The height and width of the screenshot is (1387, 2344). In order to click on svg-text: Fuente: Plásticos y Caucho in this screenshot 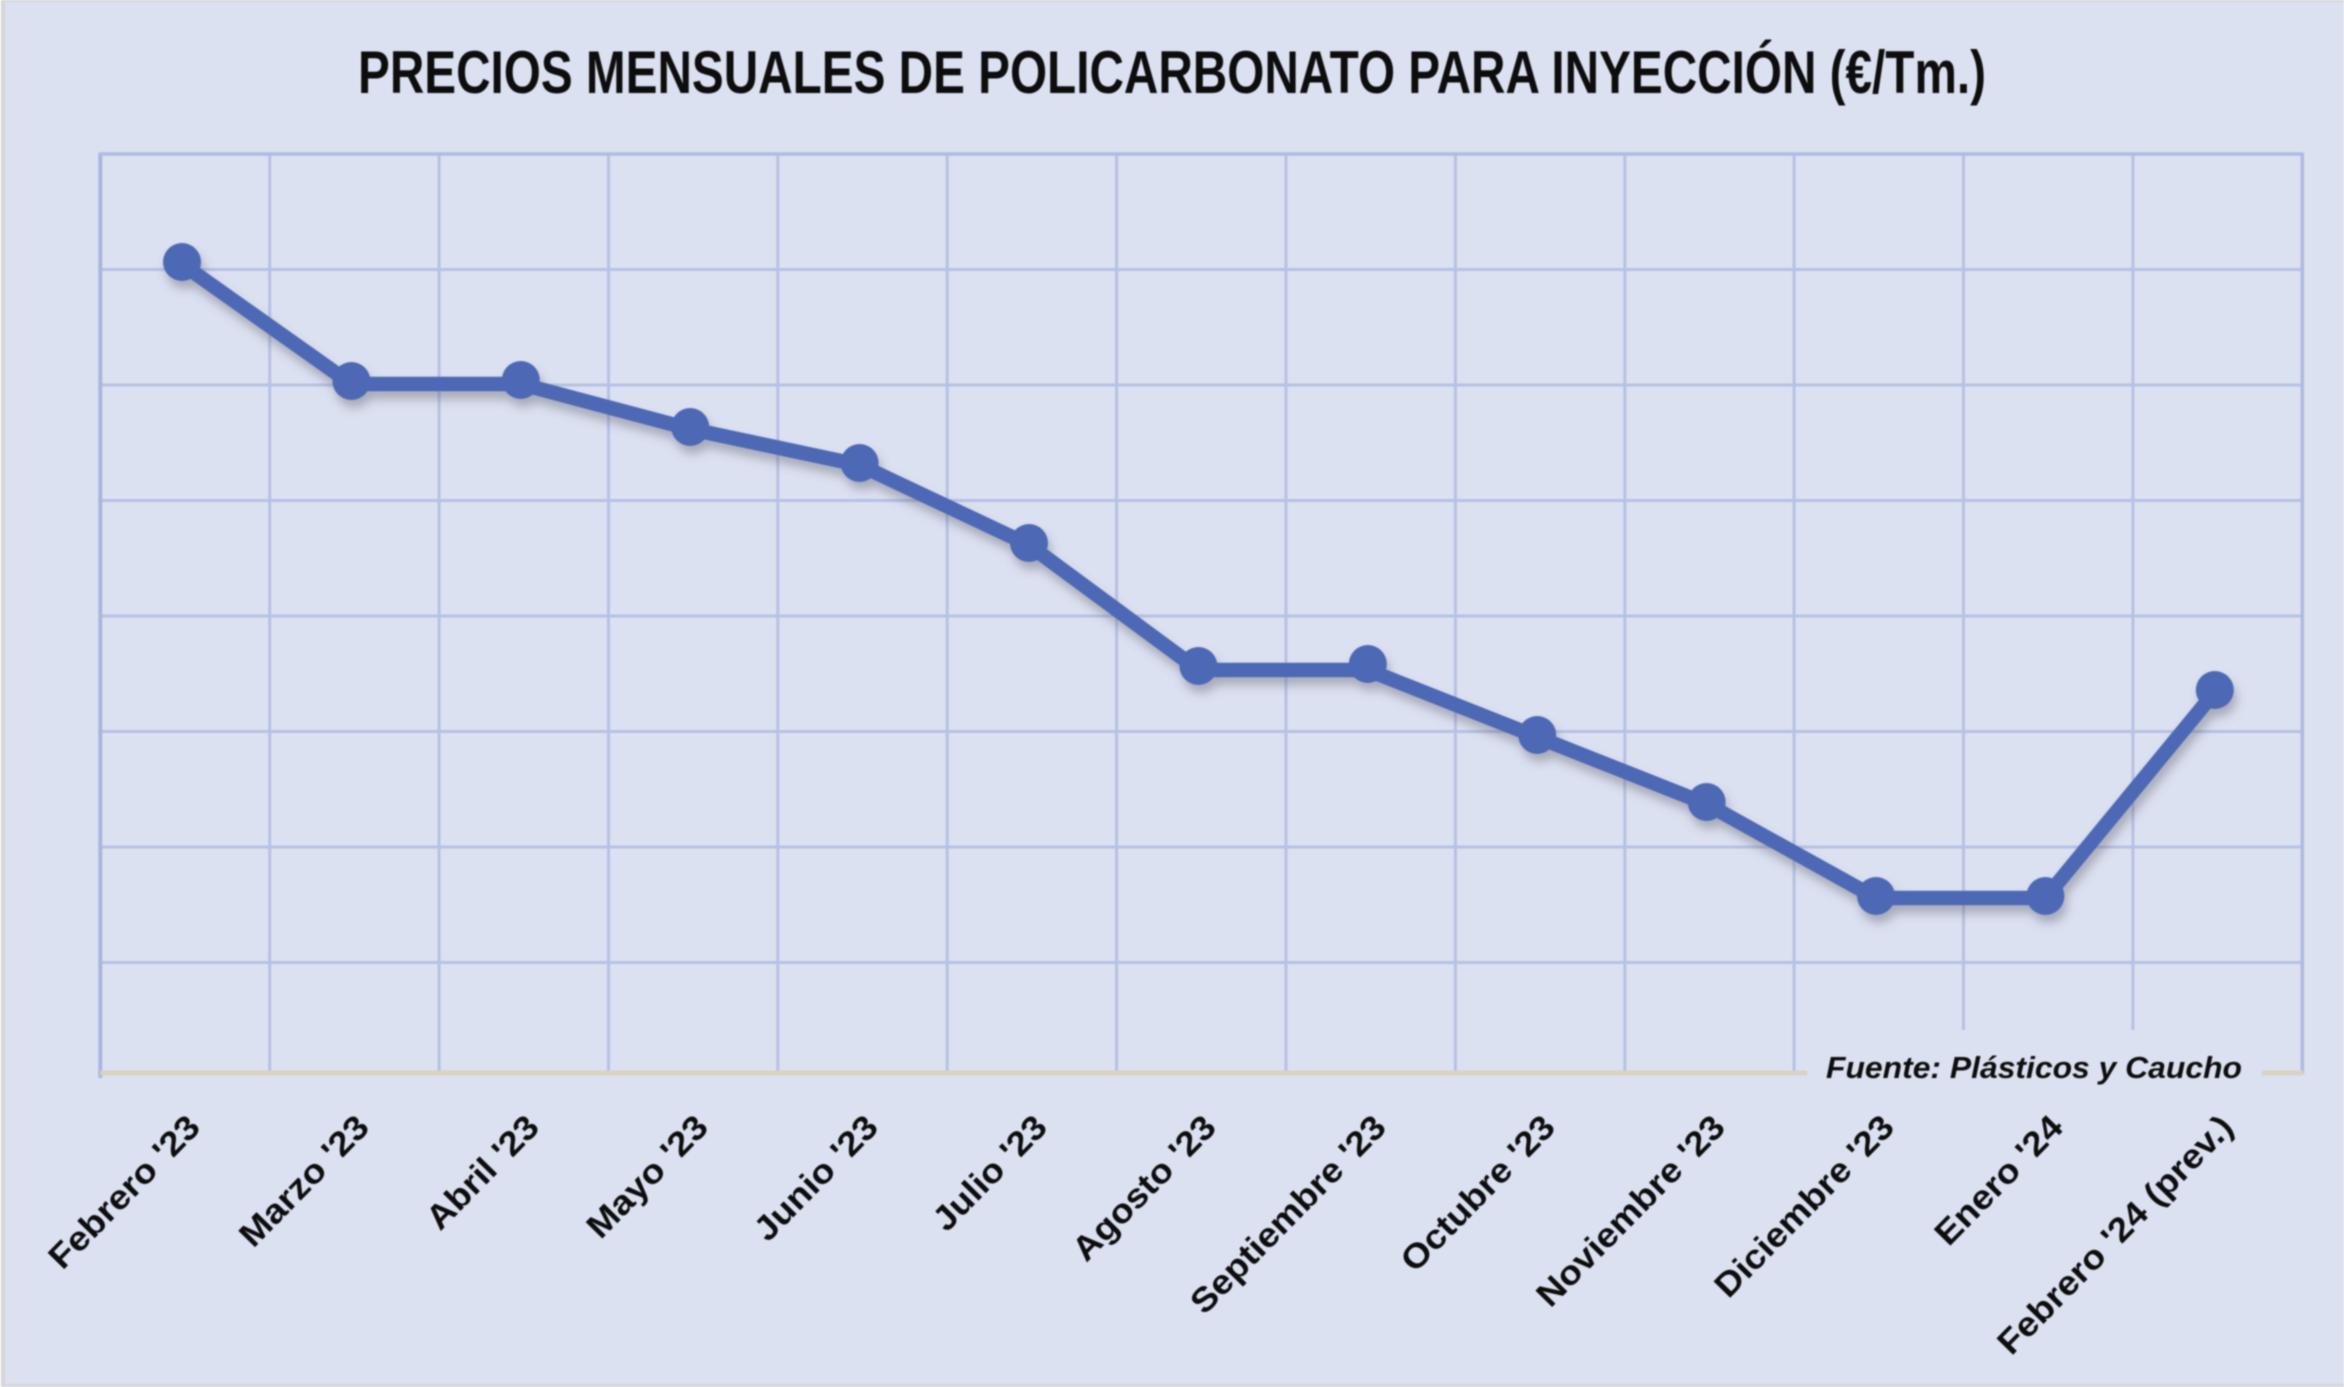, I will do `click(2034, 1067)`.